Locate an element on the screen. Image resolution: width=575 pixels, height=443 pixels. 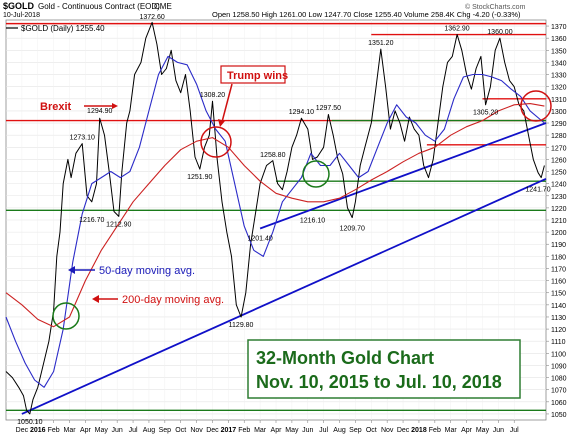
price-data-label: 1216.10 is located at coordinates (312, 221).